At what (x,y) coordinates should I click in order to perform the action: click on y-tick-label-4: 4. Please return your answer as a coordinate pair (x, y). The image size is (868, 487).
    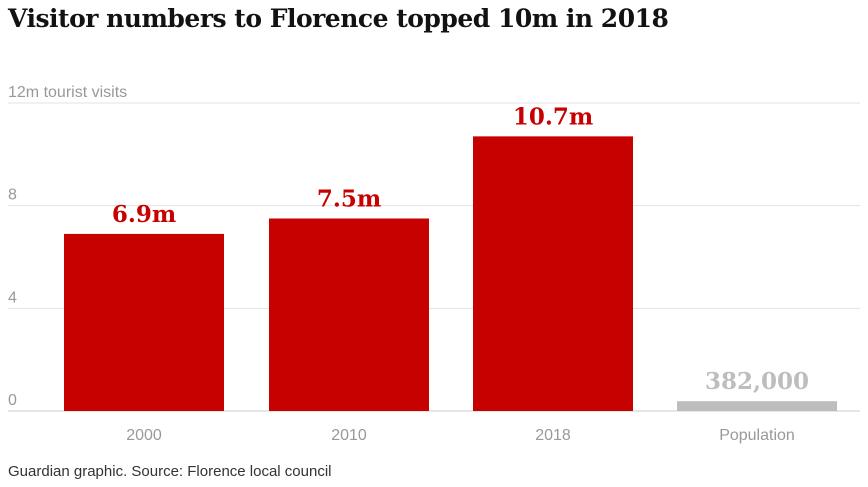
    Looking at the image, I should click on (12, 297).